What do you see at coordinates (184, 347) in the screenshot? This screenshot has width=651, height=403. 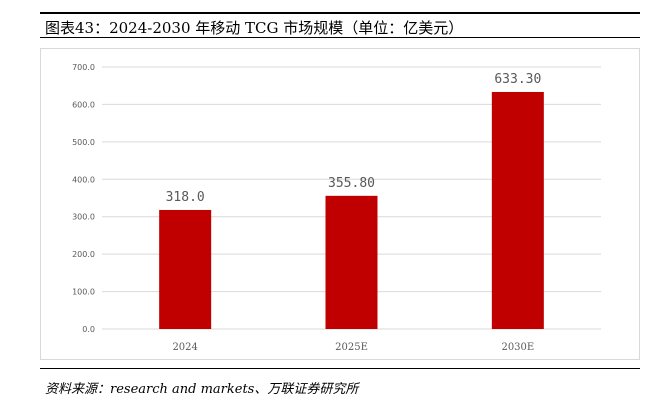 I see `x-tick-label: 2024` at bounding box center [184, 347].